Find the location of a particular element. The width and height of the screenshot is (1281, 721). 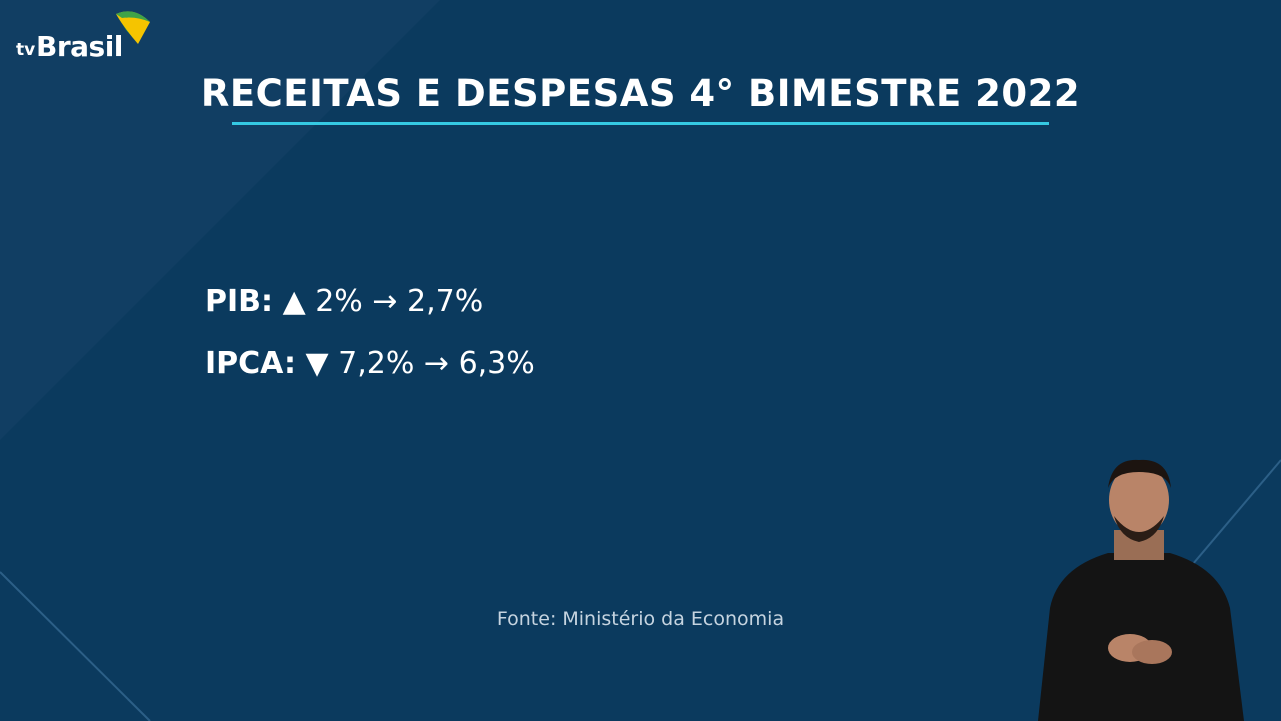

page-title: RECEITAS E DESPESAS 4° BIMESTRE 2022 is located at coordinates (640, 93).